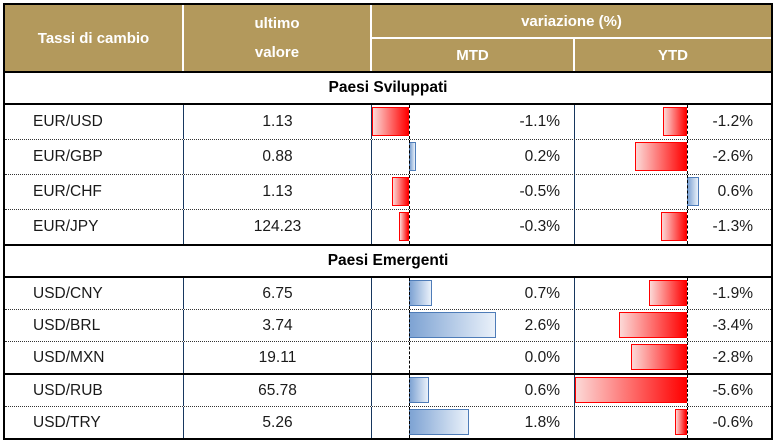  I want to click on last-value-cell: 65.78, so click(278, 390).